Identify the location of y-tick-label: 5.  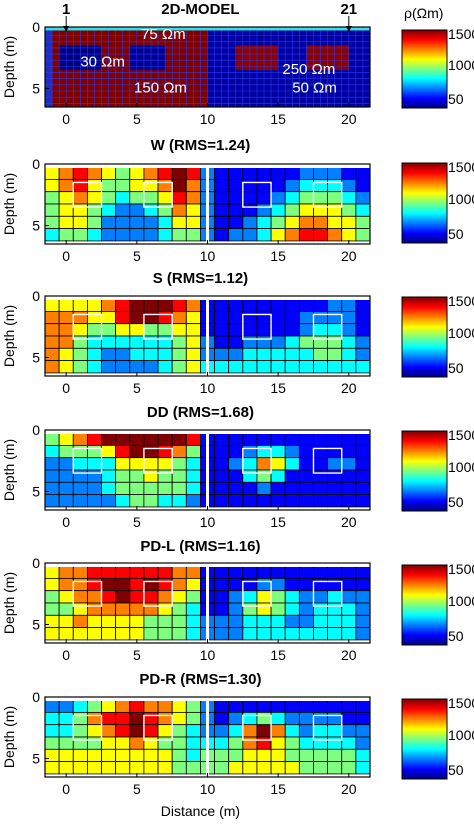
(36, 492).